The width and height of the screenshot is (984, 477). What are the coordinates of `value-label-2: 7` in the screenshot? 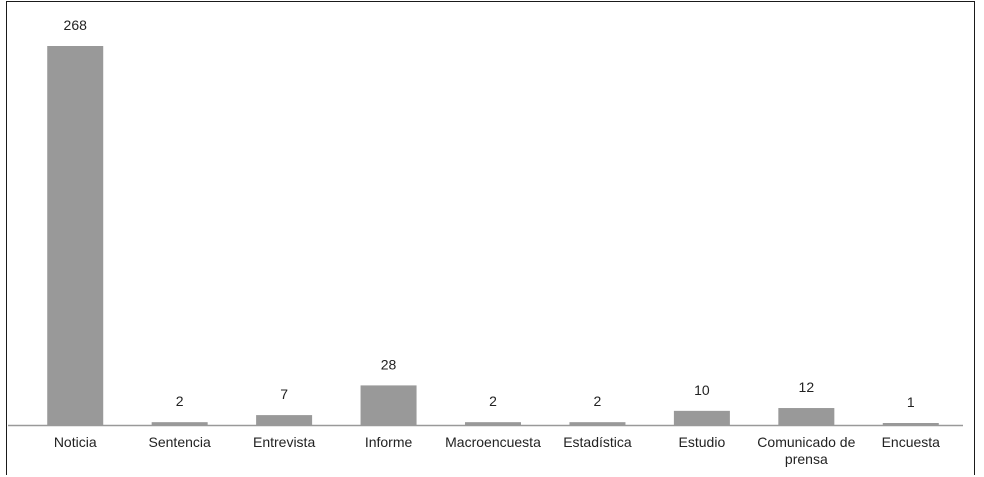 It's located at (284, 394).